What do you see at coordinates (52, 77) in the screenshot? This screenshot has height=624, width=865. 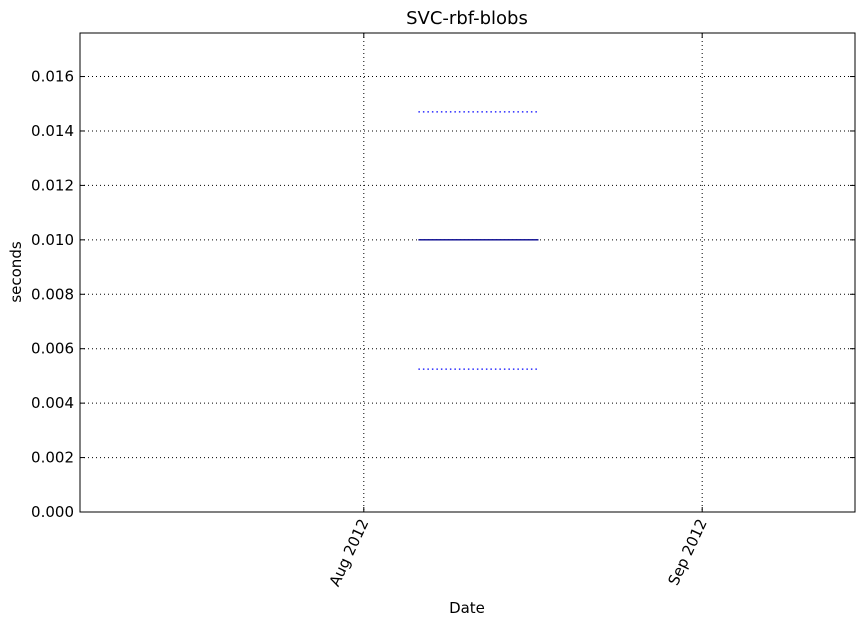 I see `y-tick-label: 0.016` at bounding box center [52, 77].